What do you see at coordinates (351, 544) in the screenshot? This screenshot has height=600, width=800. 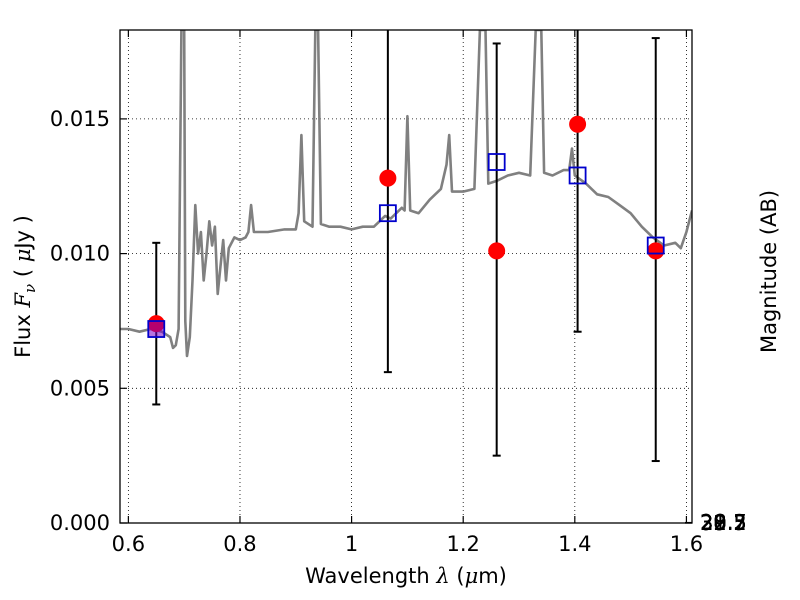 I see `x-tick-label: 1` at bounding box center [351, 544].